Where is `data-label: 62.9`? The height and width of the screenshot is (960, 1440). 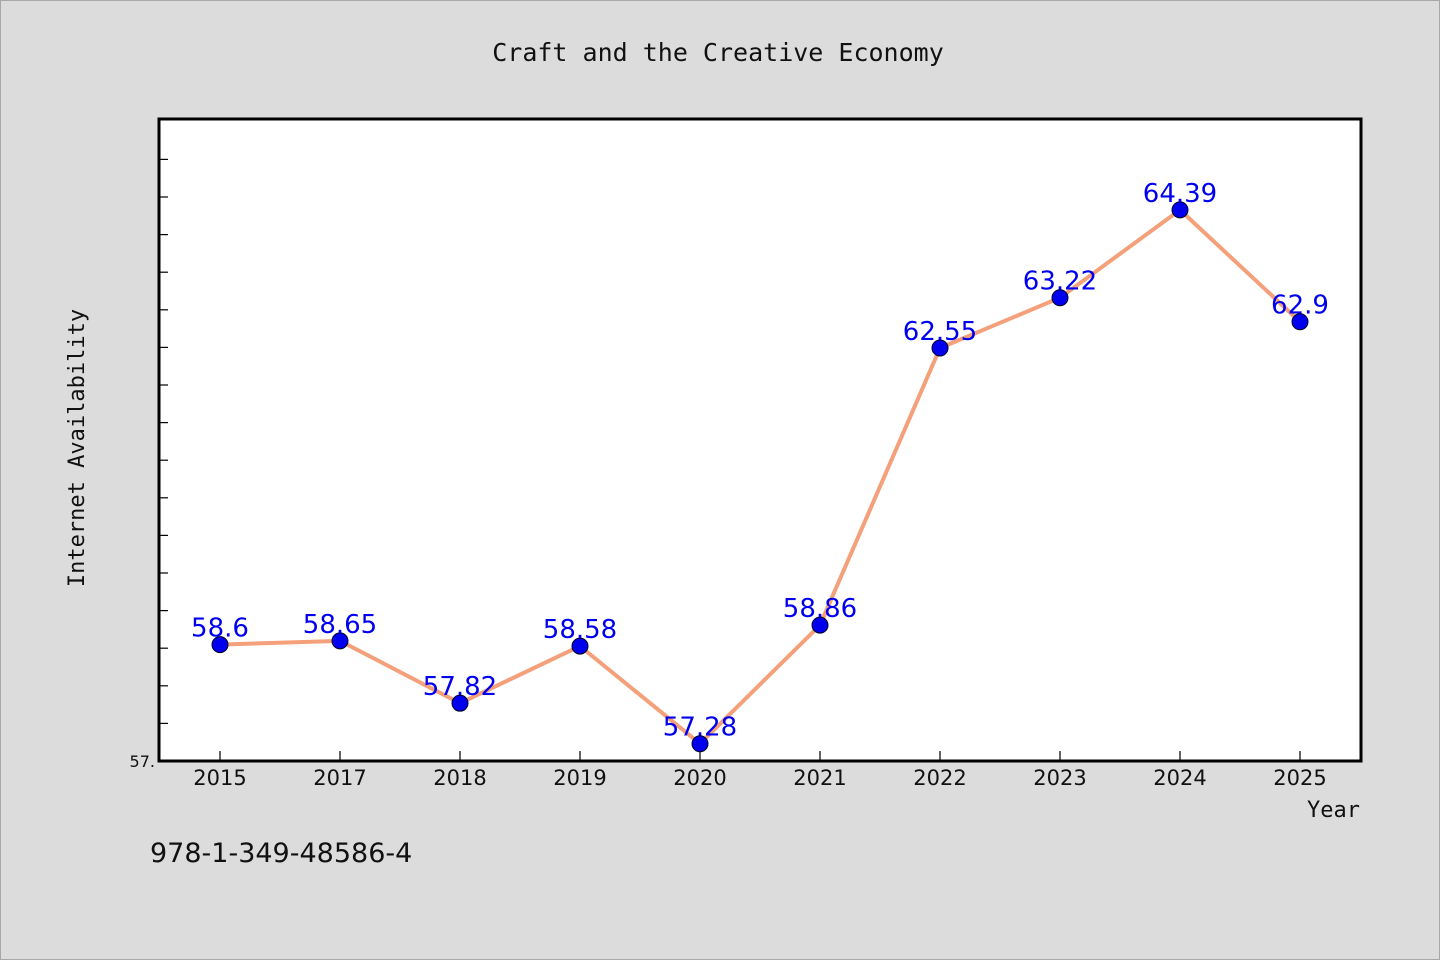 data-label: 62.9 is located at coordinates (1300, 306).